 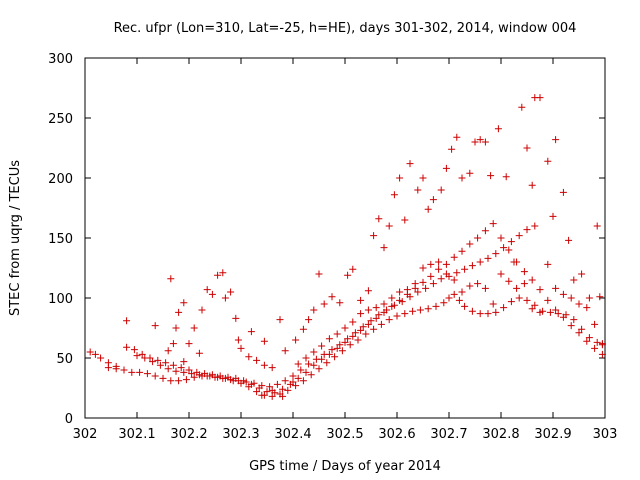 I want to click on x-tick-label: 302.8, so click(x=500, y=434).